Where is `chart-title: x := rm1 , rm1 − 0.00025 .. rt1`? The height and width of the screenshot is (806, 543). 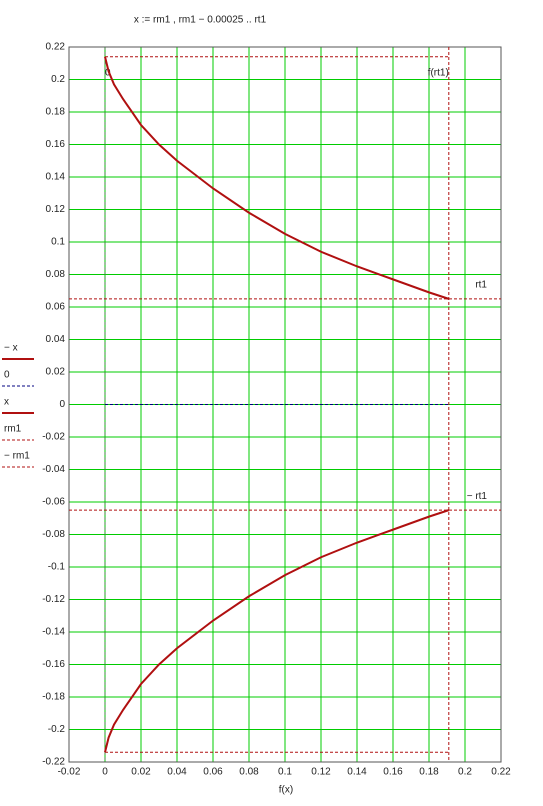 chart-title: x := rm1 , rm1 − 0.00025 .. rt1 is located at coordinates (200, 20).